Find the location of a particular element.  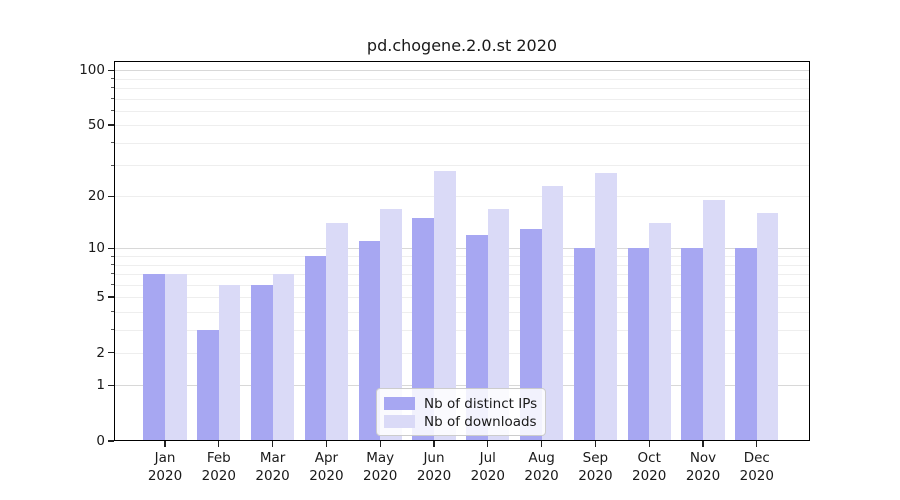

y-tick-label: 50 is located at coordinates (96, 125).